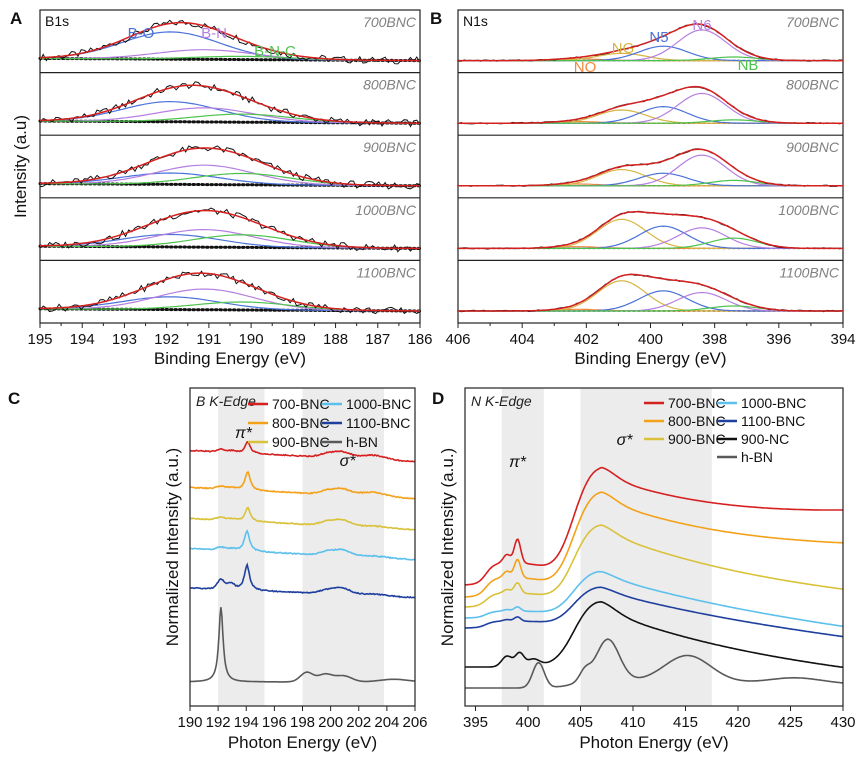 The height and width of the screenshot is (765, 857). Describe the element at coordinates (842, 339) in the screenshot. I see `x-tick-label: 394` at that location.